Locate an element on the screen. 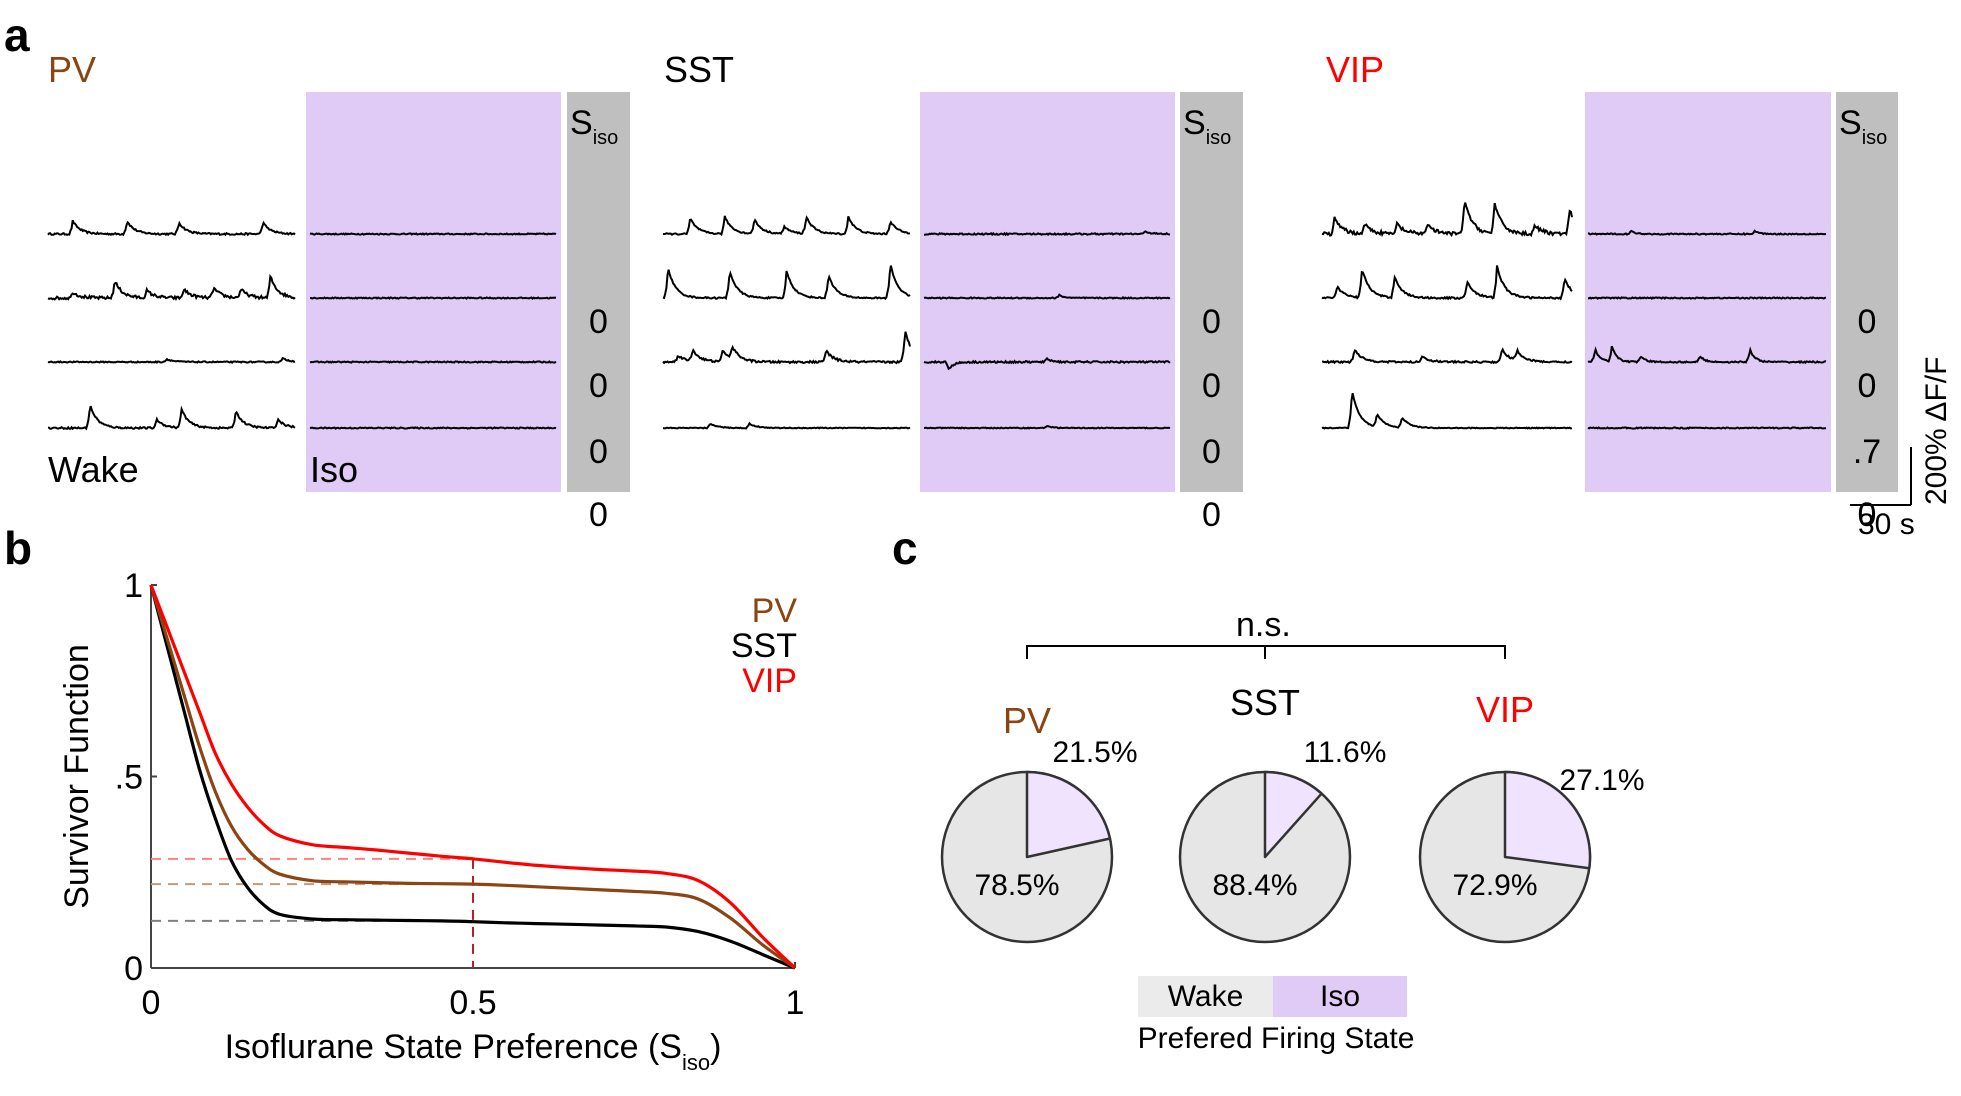 The height and width of the screenshot is (1096, 1961). scale-bar-time-label: 30 s is located at coordinates (1886, 524).